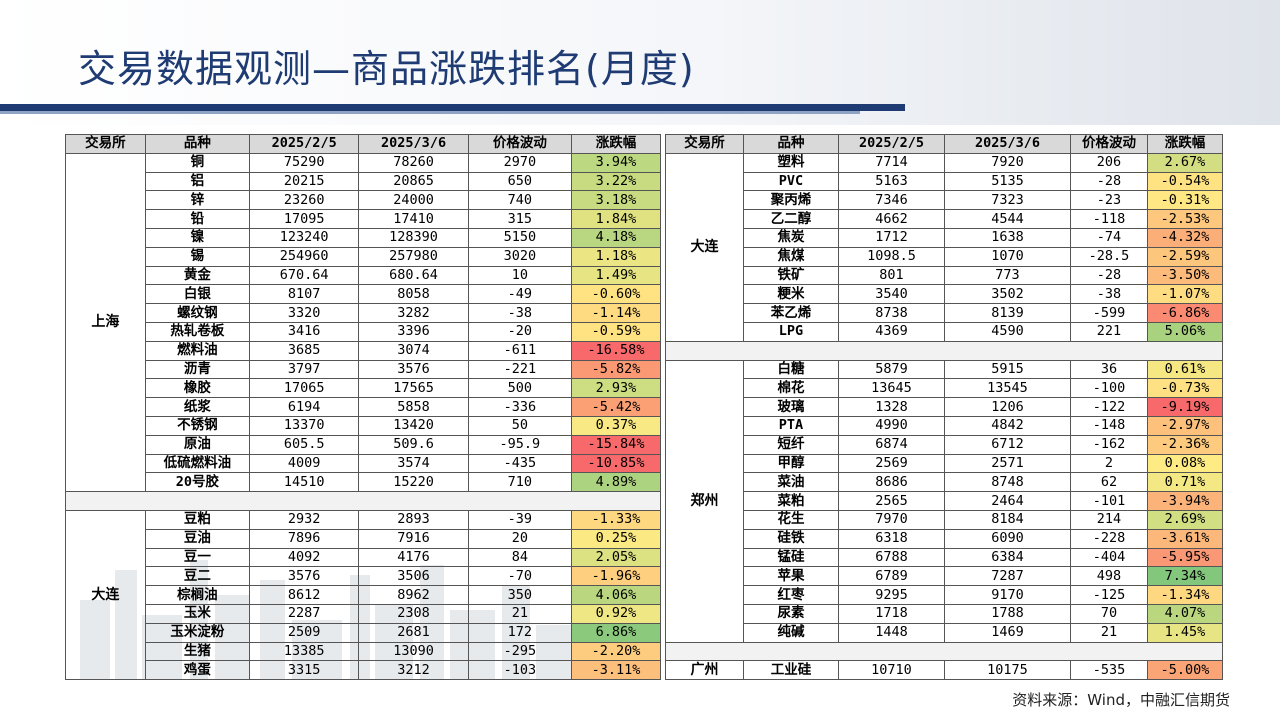 The image size is (1280, 720). What do you see at coordinates (1007, 181) in the screenshot?
I see `price-end: 5135` at bounding box center [1007, 181].